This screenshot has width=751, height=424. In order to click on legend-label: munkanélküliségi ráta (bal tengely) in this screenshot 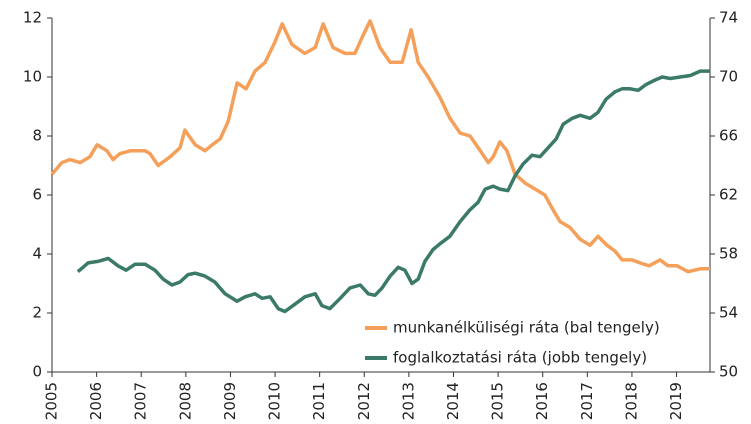, I will do `click(526, 328)`.